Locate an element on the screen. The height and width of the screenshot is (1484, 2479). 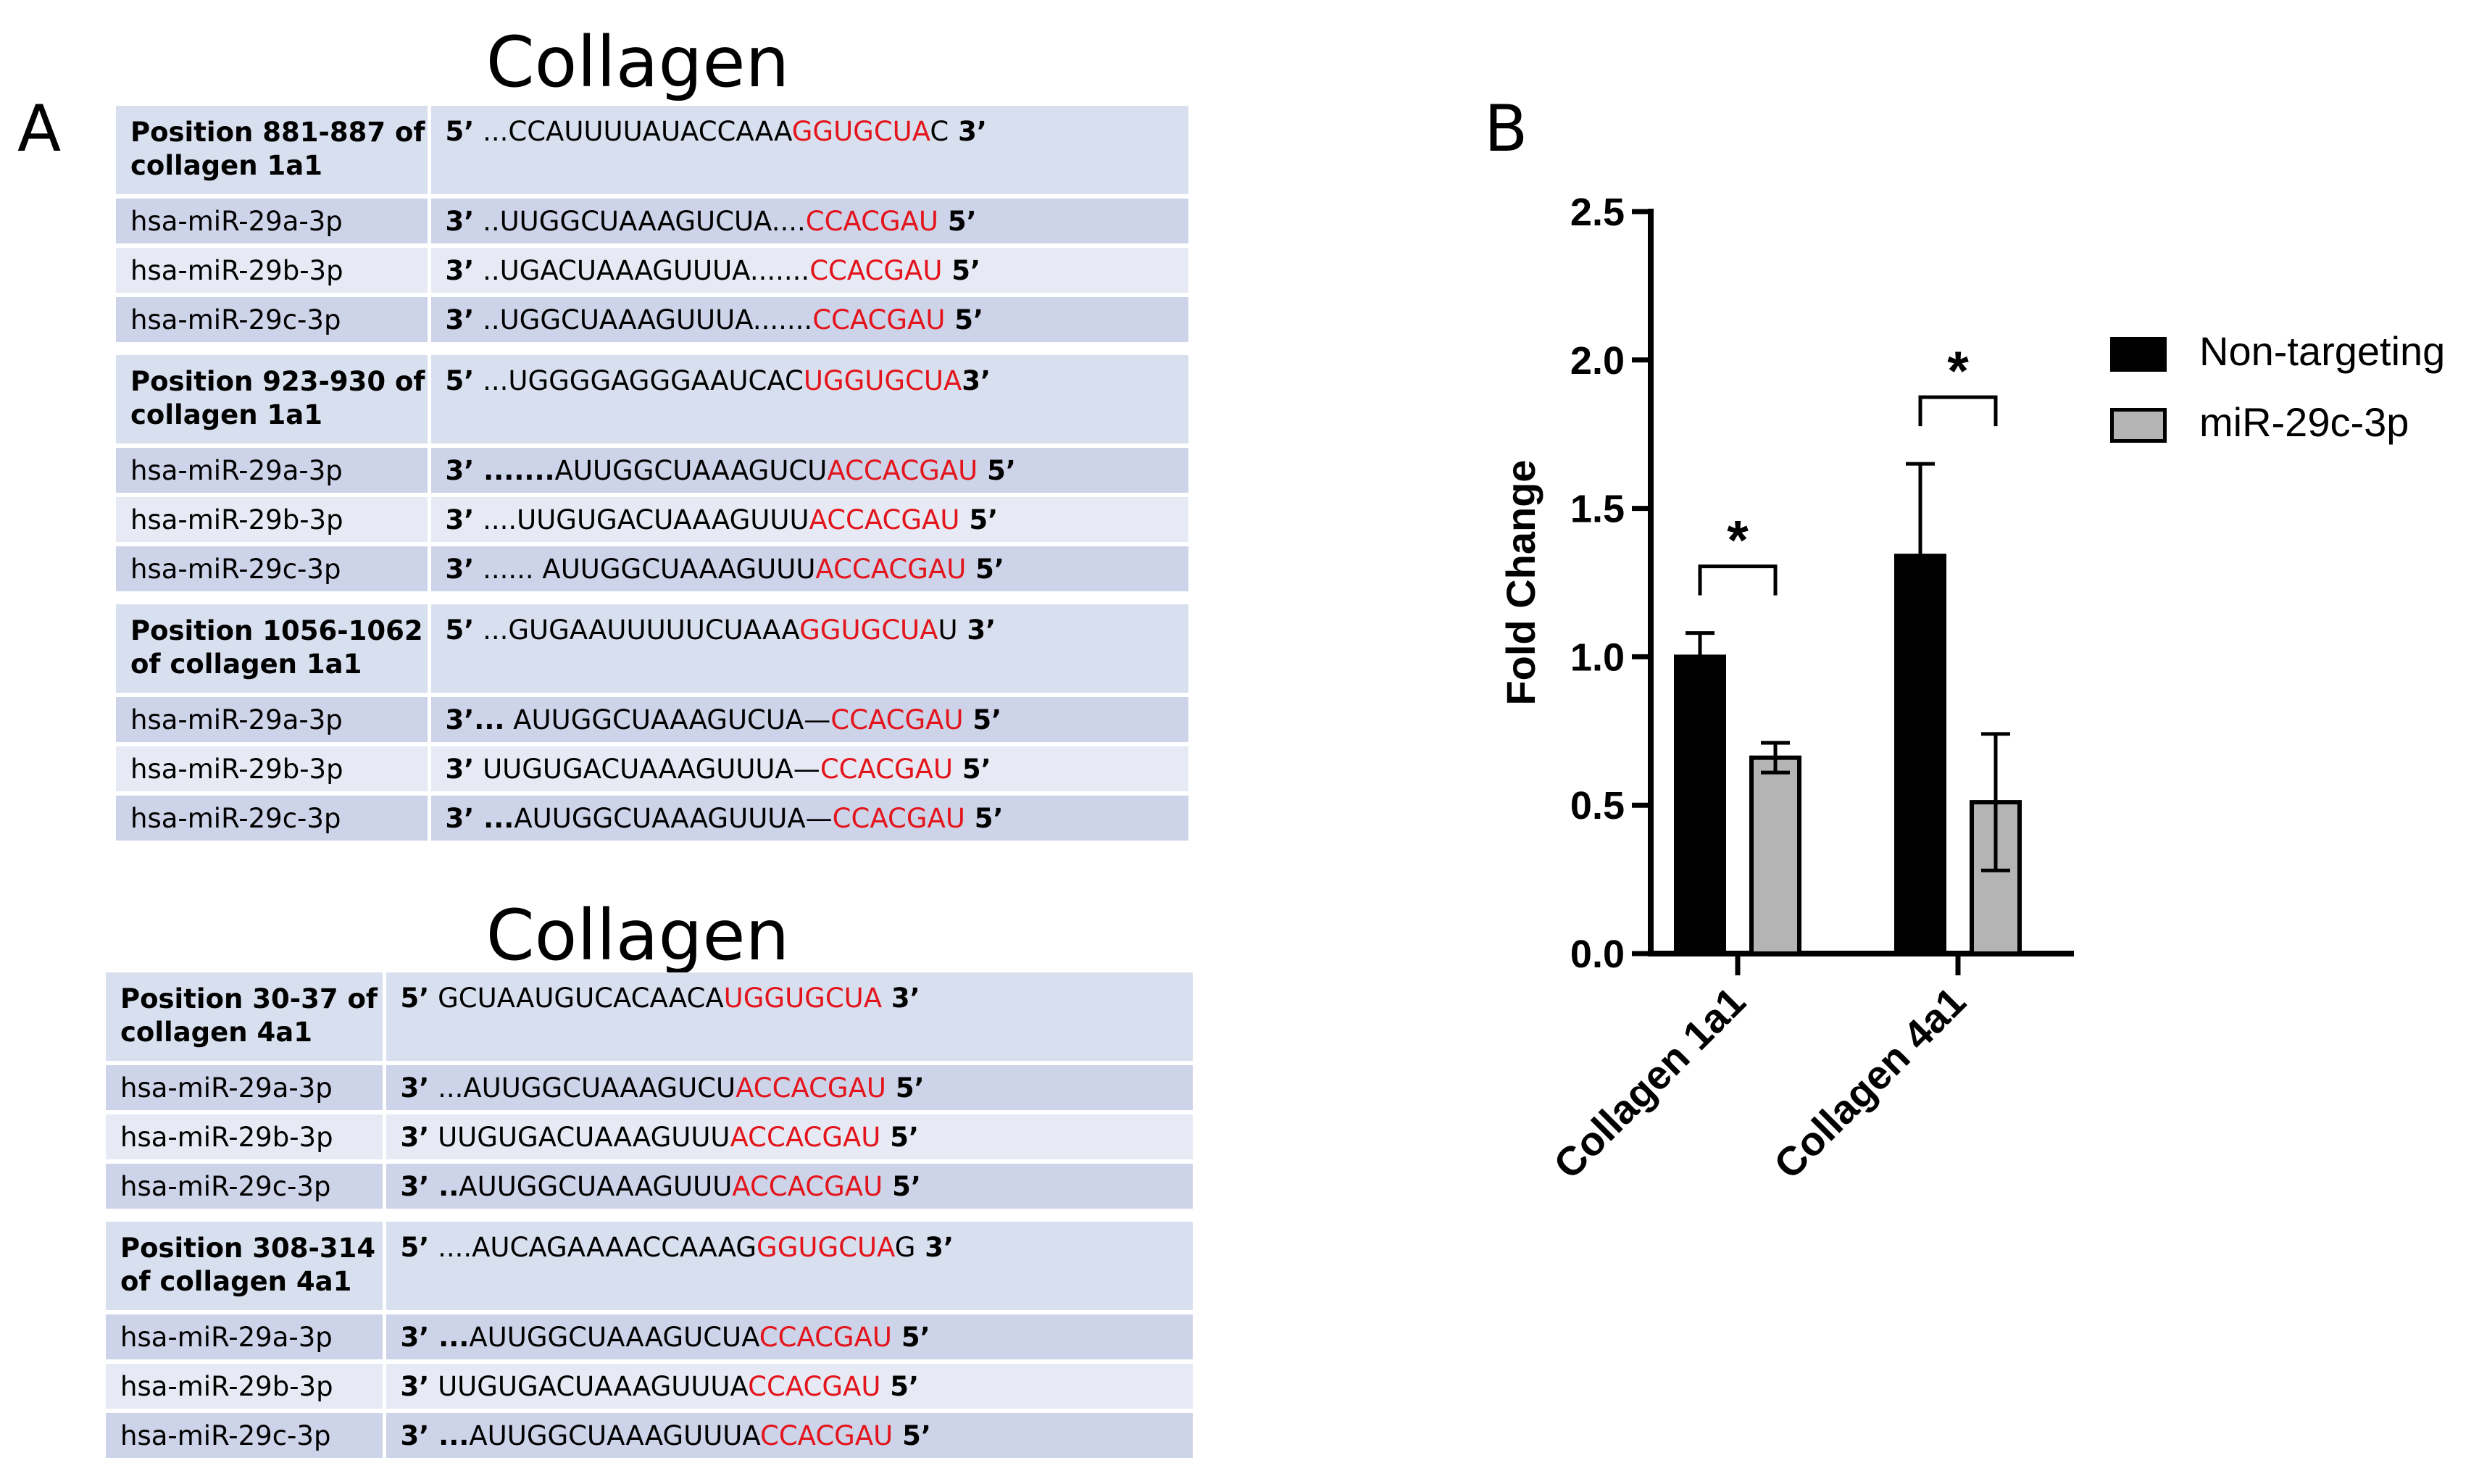
sequence-text: AUUGGCUAAAGUUUA is located at coordinates (615, 1436).